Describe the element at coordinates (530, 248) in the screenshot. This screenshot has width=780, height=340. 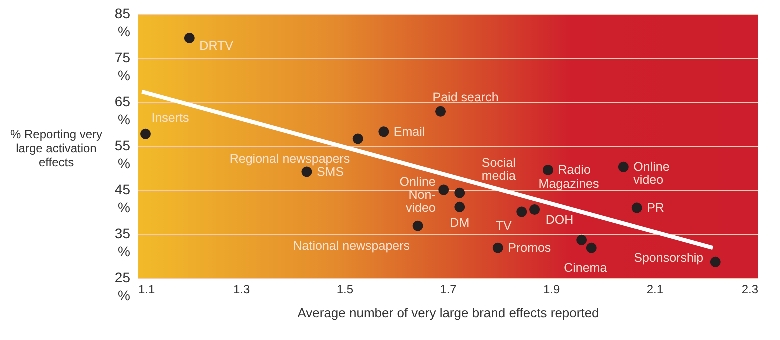
I see `annotation: Promos` at that location.